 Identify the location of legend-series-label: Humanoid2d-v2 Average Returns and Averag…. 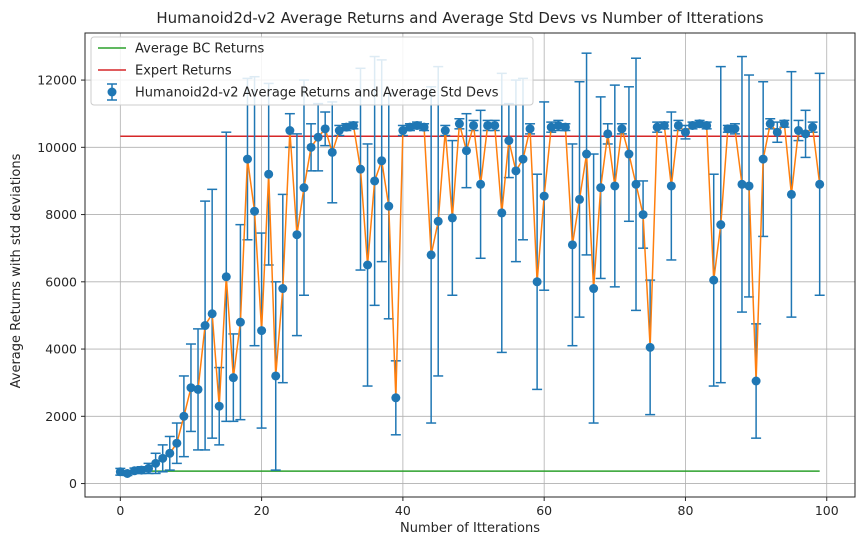
(317, 93).